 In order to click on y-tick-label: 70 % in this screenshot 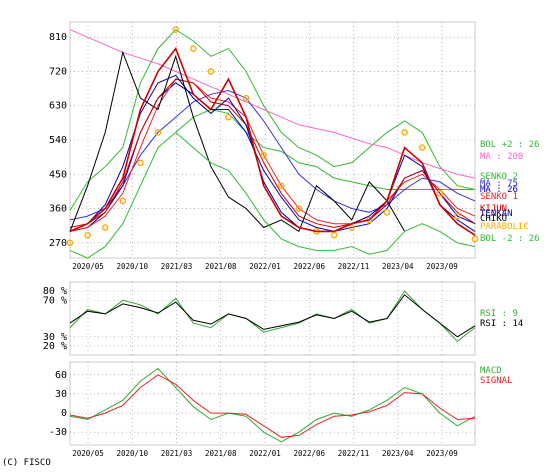, I will do `click(55, 300)`.